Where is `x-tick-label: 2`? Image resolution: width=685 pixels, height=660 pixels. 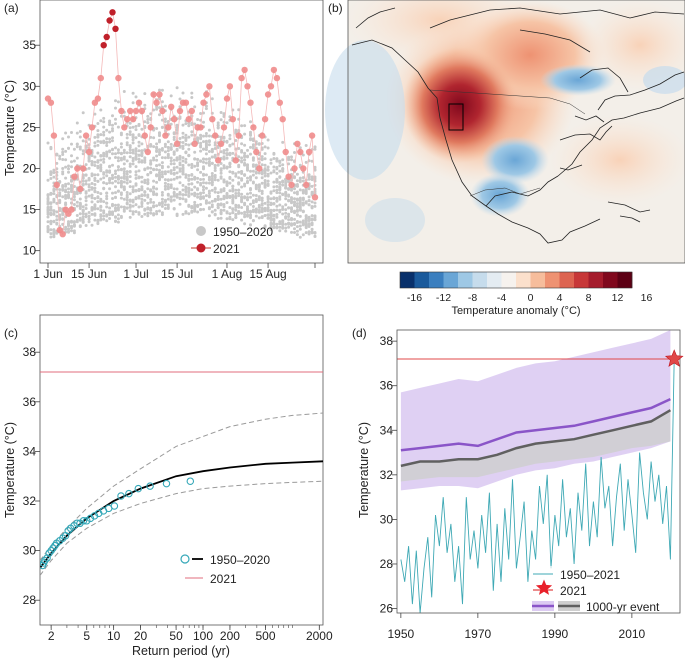
x-tick-label: 2 is located at coordinates (51, 636).